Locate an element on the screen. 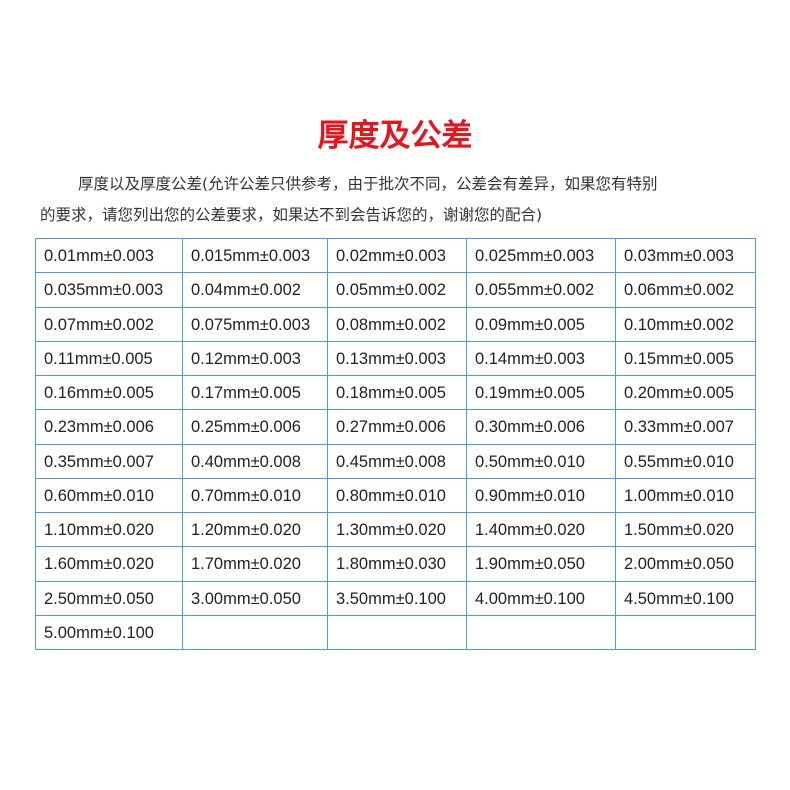 The width and height of the screenshot is (790, 790). table-cell: 0.01mm±0.003 is located at coordinates (109, 256).